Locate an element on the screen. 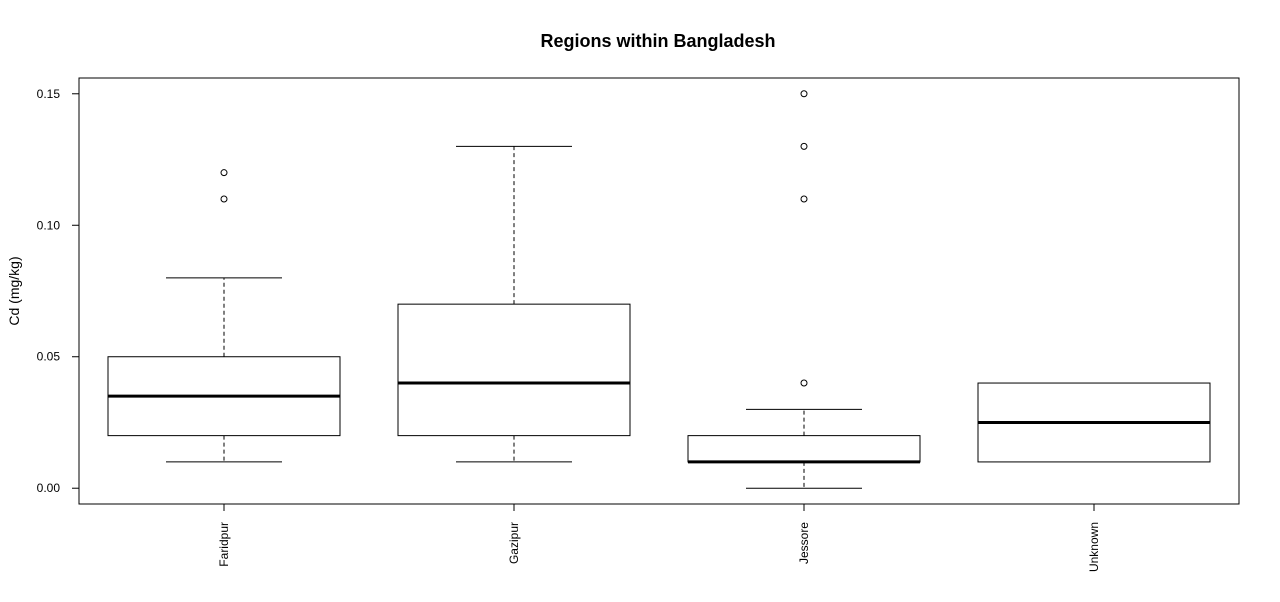 This screenshot has height=602, width=1280. box-jessore is located at coordinates (804, 289).